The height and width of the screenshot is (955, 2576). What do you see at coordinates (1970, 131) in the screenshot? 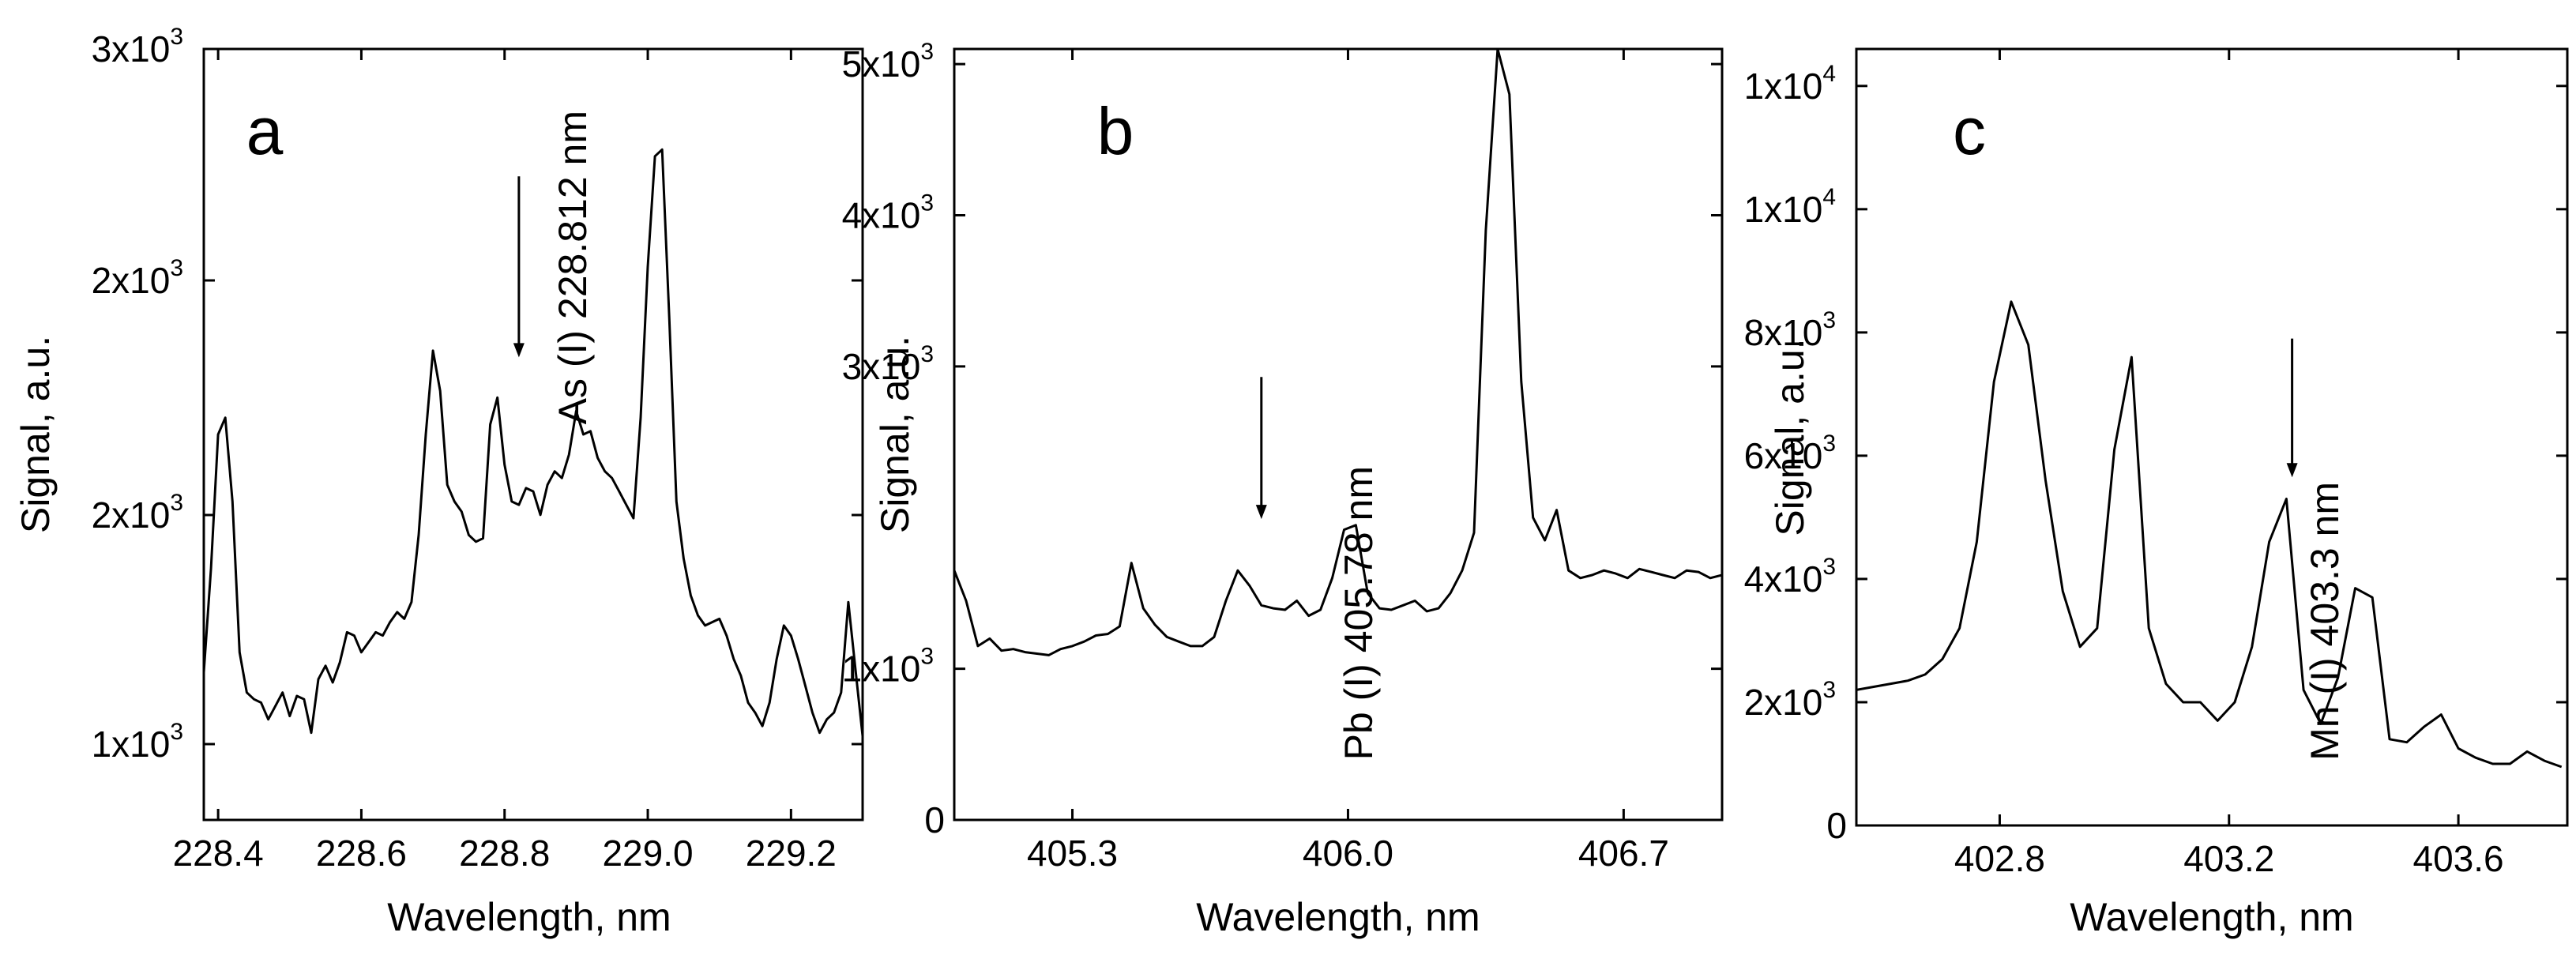
I see `panel-letter: c` at bounding box center [1970, 131].